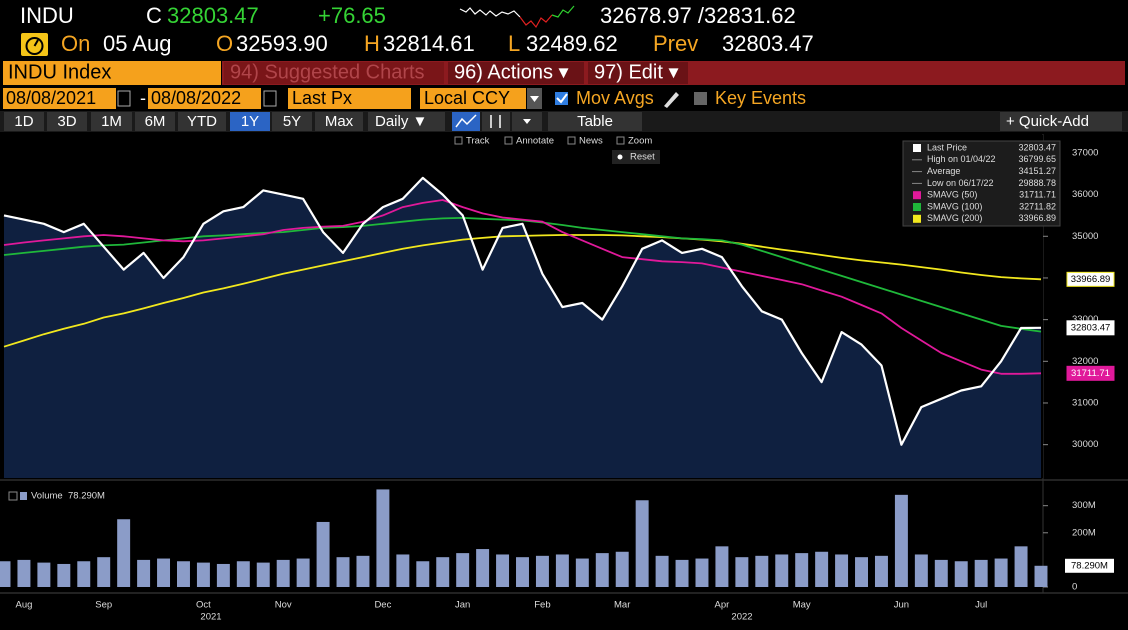  I want to click on legend-label: SMAVG (50), so click(952, 195).